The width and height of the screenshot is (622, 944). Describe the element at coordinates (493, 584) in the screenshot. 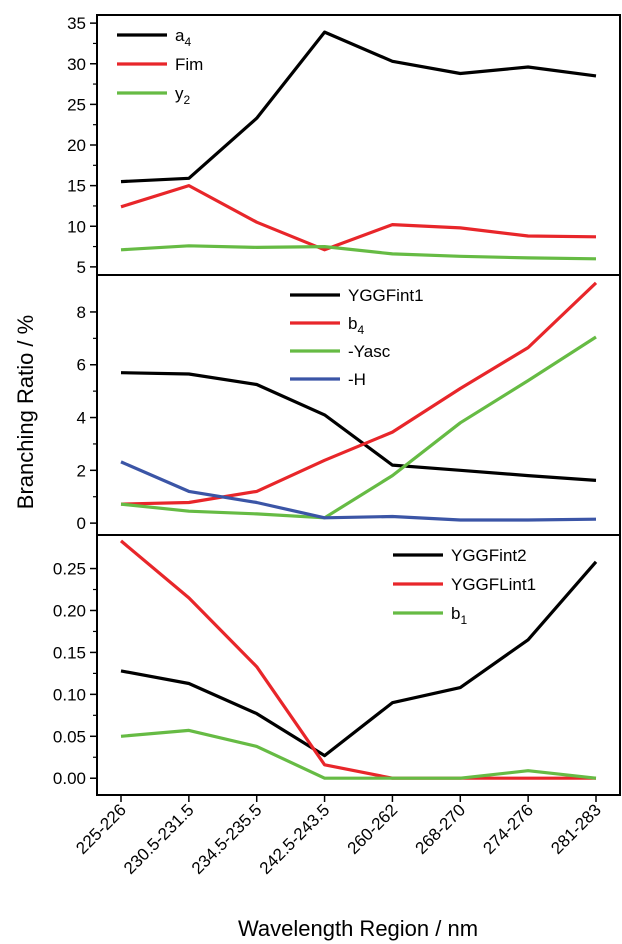

I see `legend-label: YGGFLint1` at that location.